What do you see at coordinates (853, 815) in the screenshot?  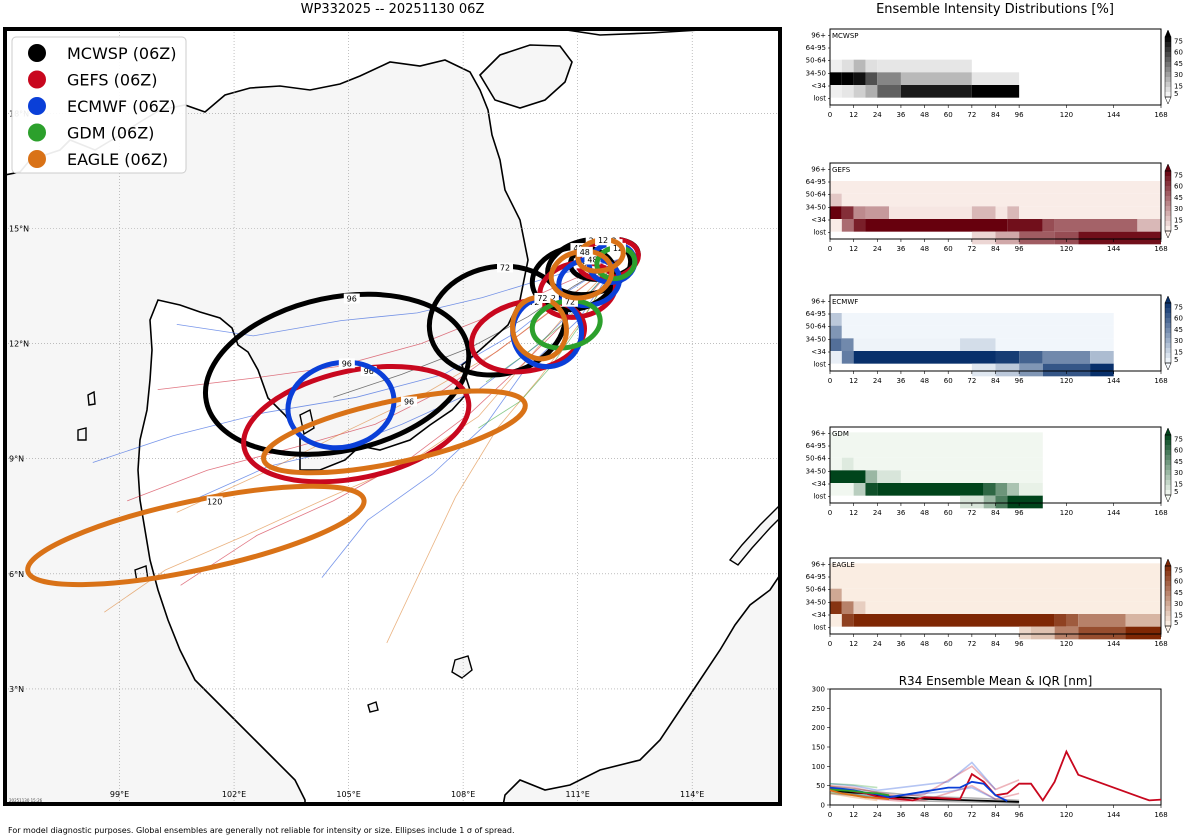 I see `r34-x-label: 12` at bounding box center [853, 815].